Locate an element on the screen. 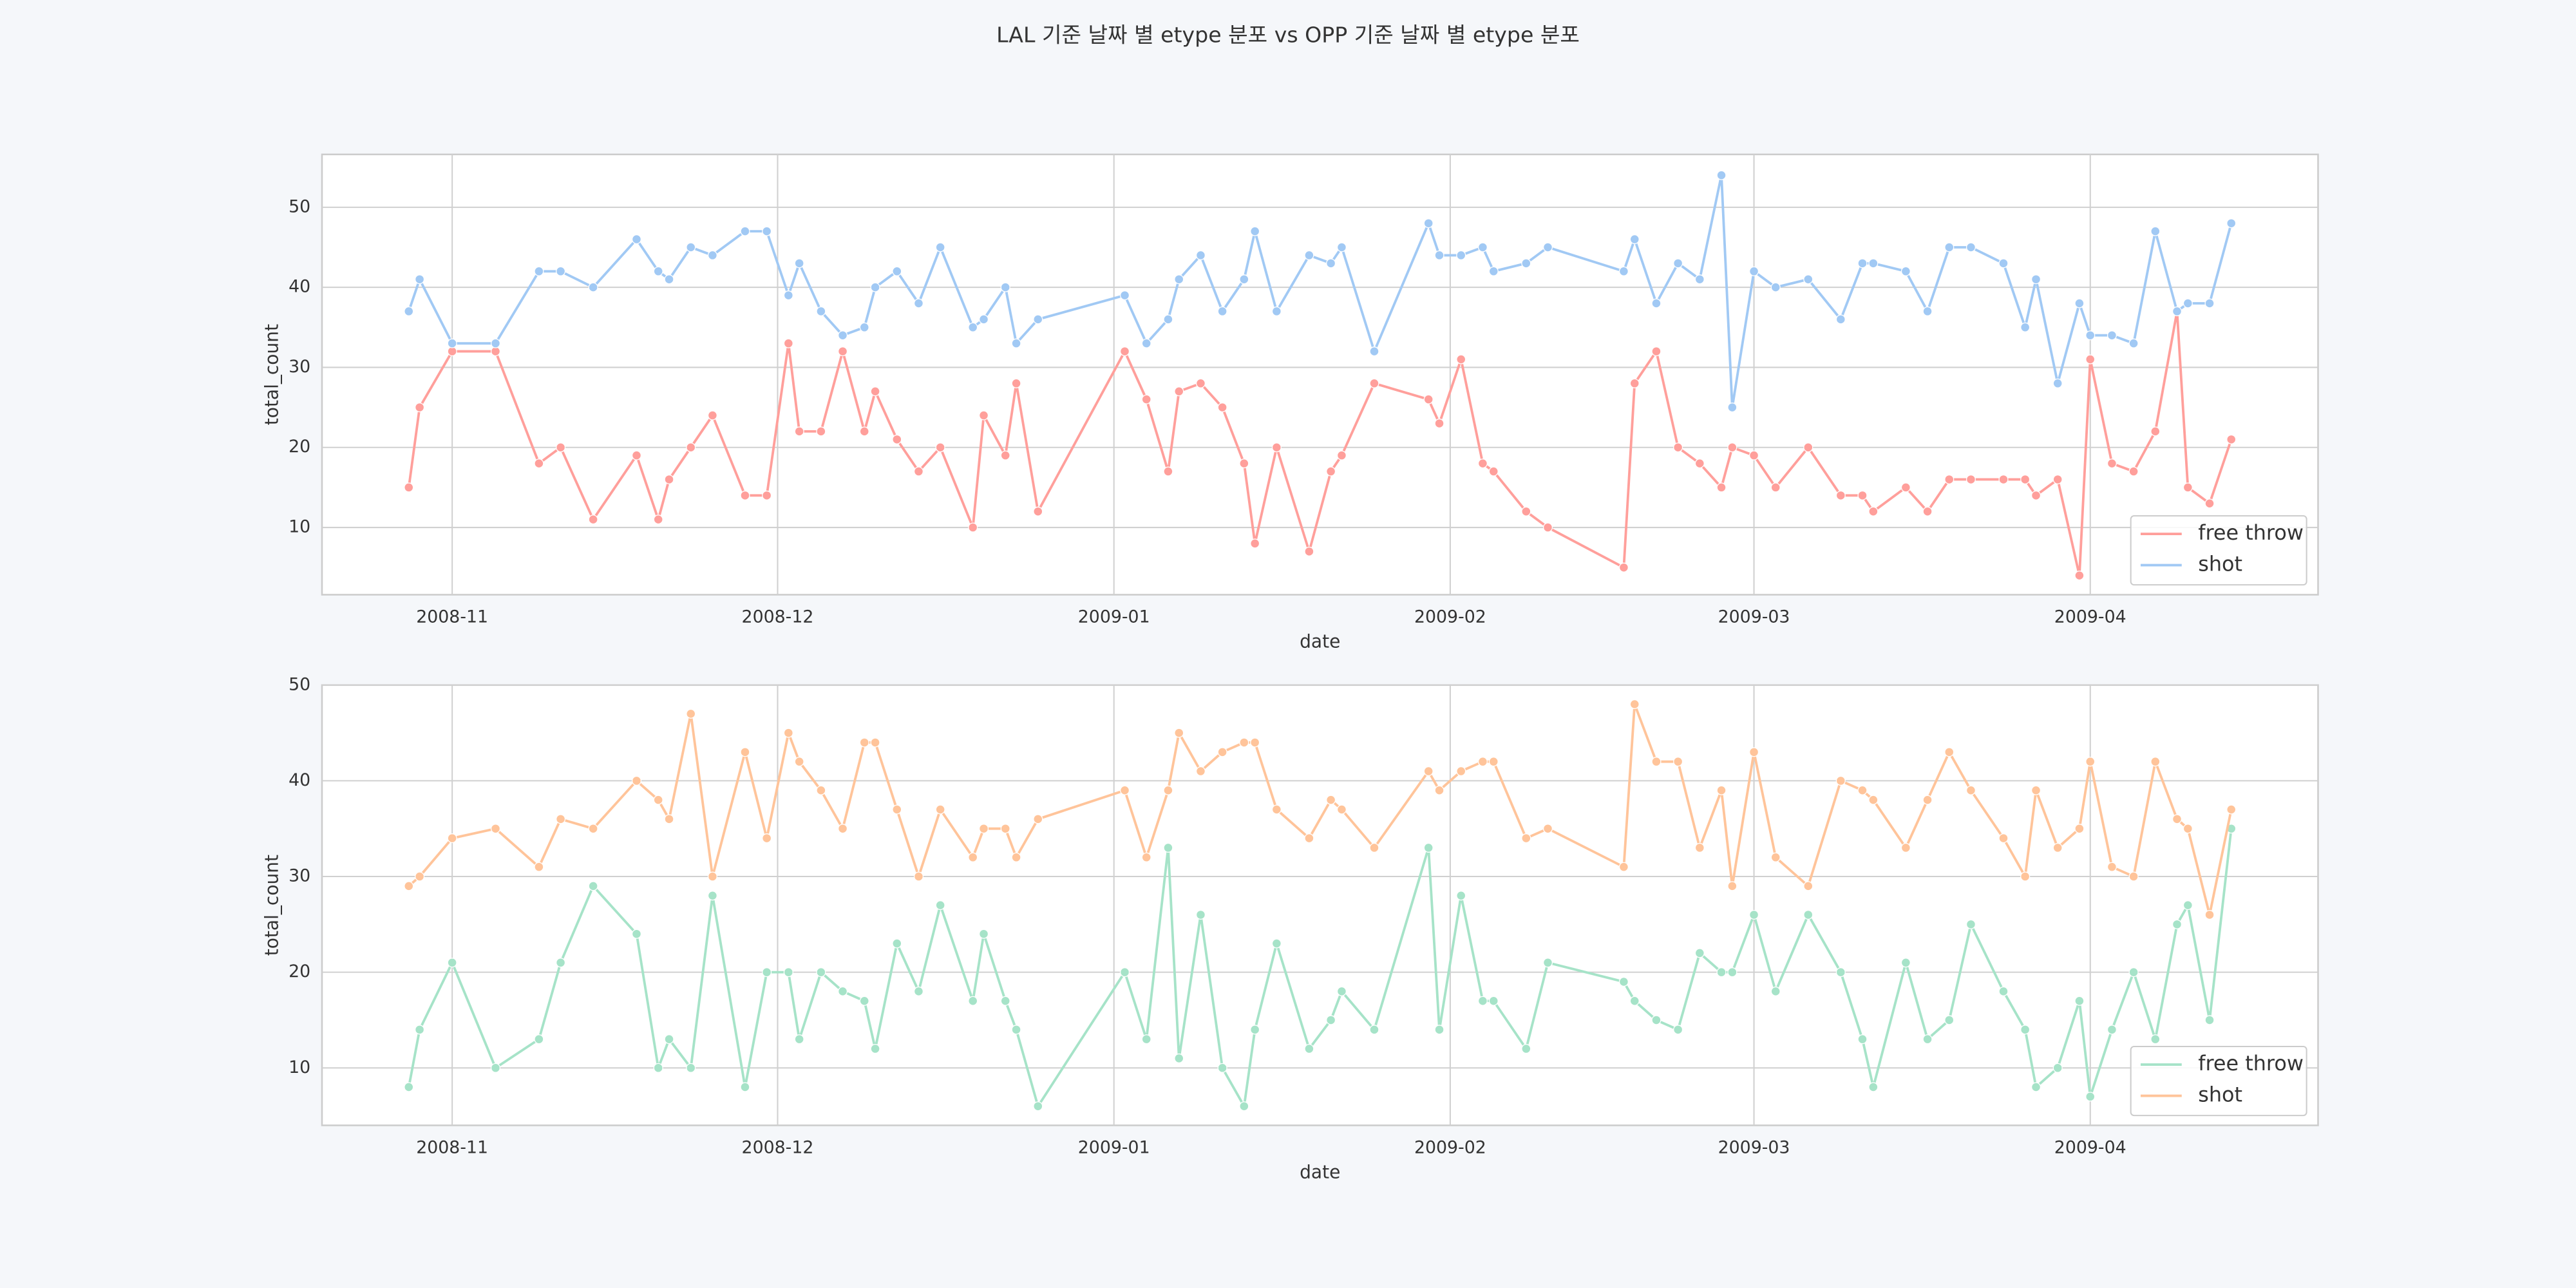 The width and height of the screenshot is (2576, 1288). x-tick-label: 2009-04 is located at coordinates (2090, 1148).